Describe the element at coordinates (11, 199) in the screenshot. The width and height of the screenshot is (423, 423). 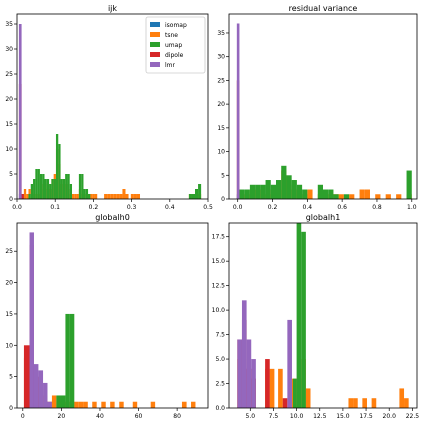
I see `y-tick-label: 0` at that location.